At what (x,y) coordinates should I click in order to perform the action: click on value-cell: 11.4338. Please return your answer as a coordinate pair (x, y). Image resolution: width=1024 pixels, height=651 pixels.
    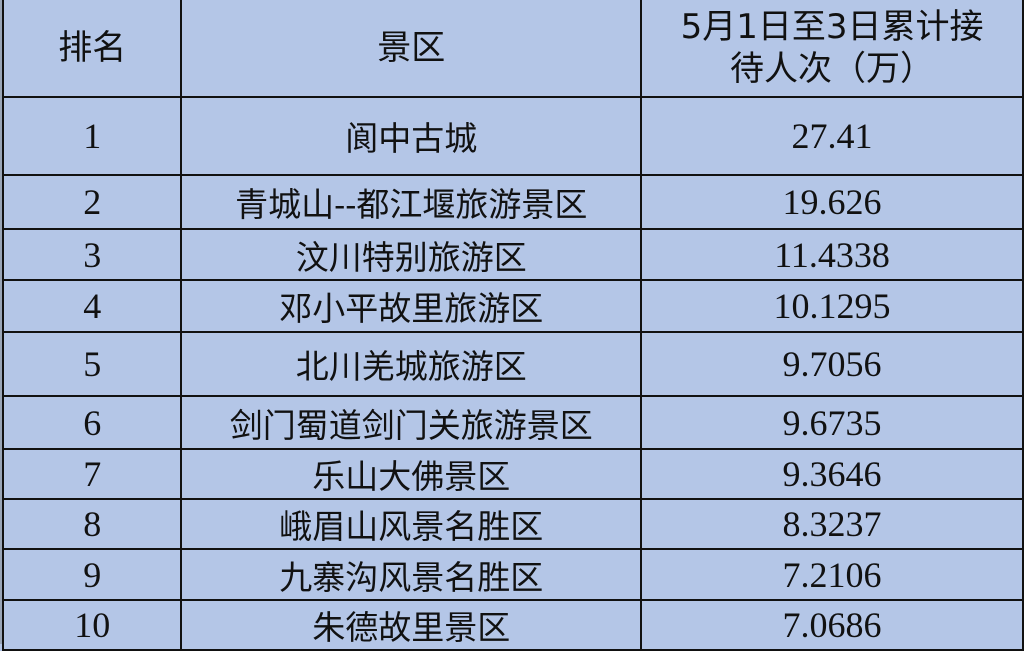
    Looking at the image, I should click on (832, 254).